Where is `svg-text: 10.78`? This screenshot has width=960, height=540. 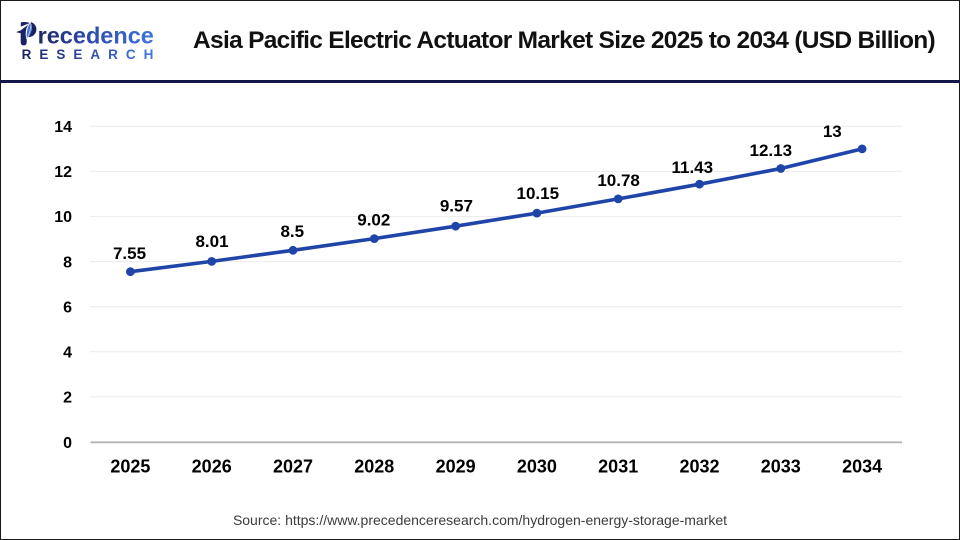 svg-text: 10.78 is located at coordinates (618, 180).